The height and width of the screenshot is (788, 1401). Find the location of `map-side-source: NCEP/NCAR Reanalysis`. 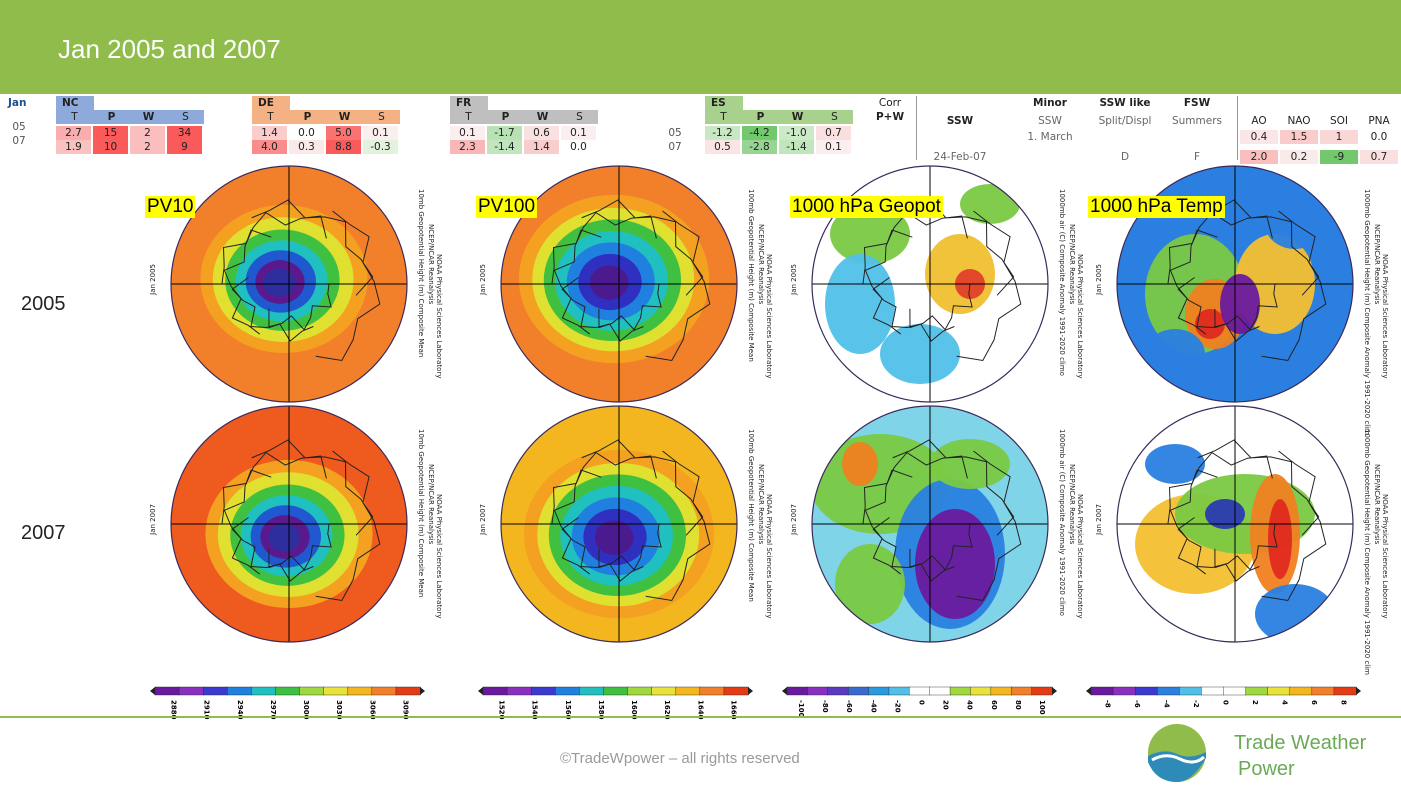

map-side-source: NCEP/NCAR Reanalysis is located at coordinates (431, 504).